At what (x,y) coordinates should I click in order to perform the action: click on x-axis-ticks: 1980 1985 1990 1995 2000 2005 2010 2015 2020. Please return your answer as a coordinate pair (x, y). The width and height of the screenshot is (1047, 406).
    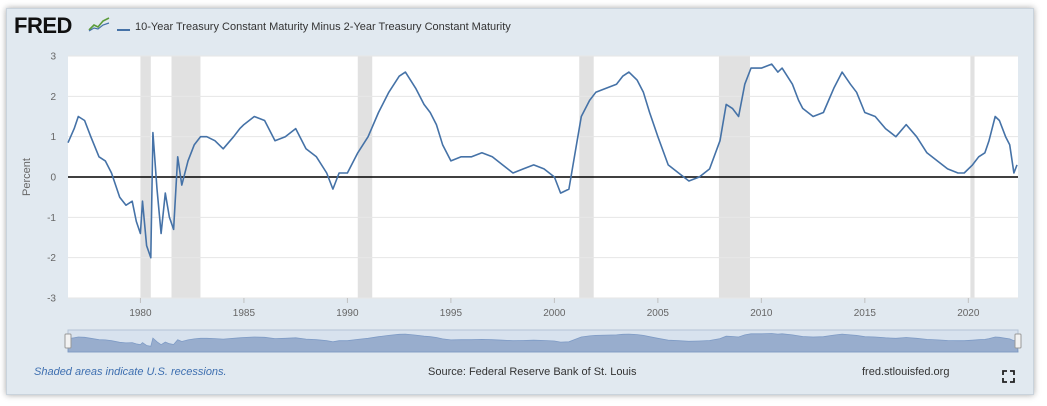
    Looking at the image, I should click on (554, 308).